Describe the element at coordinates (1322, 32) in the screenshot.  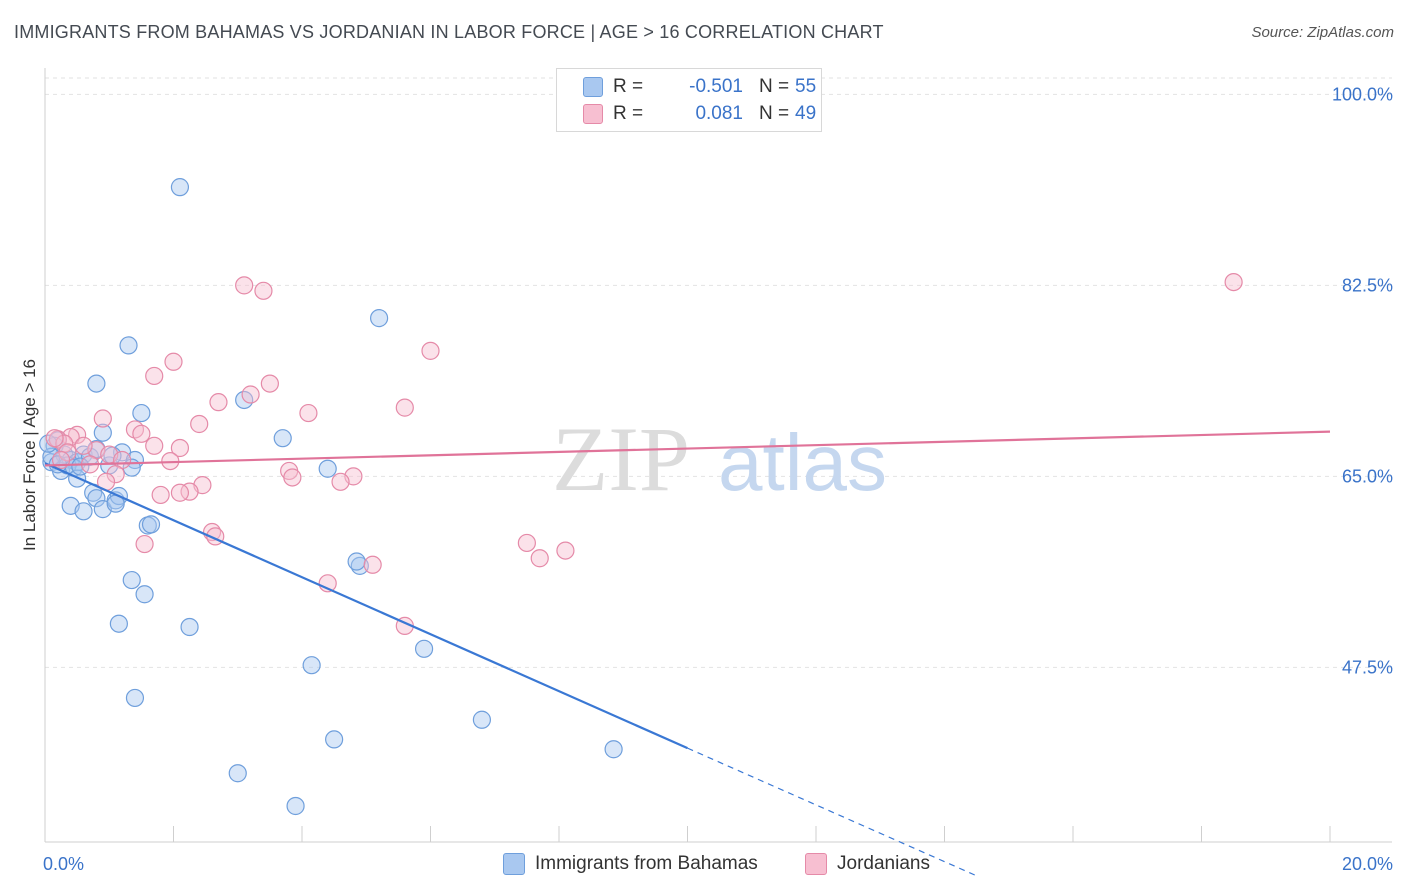
I see `source-label: Source: ZipAtlas.com` at that location.